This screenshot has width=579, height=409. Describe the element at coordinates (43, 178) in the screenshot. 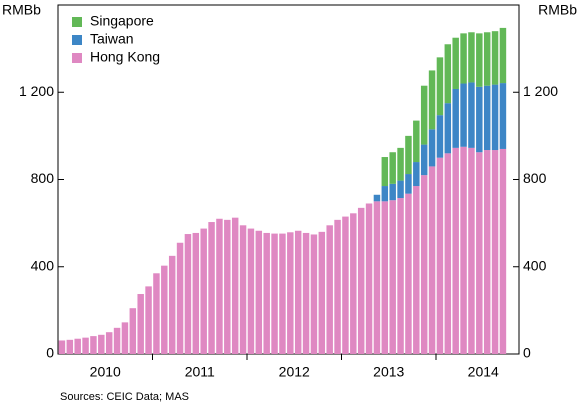

I see `y-tick-label-left: 800` at that location.